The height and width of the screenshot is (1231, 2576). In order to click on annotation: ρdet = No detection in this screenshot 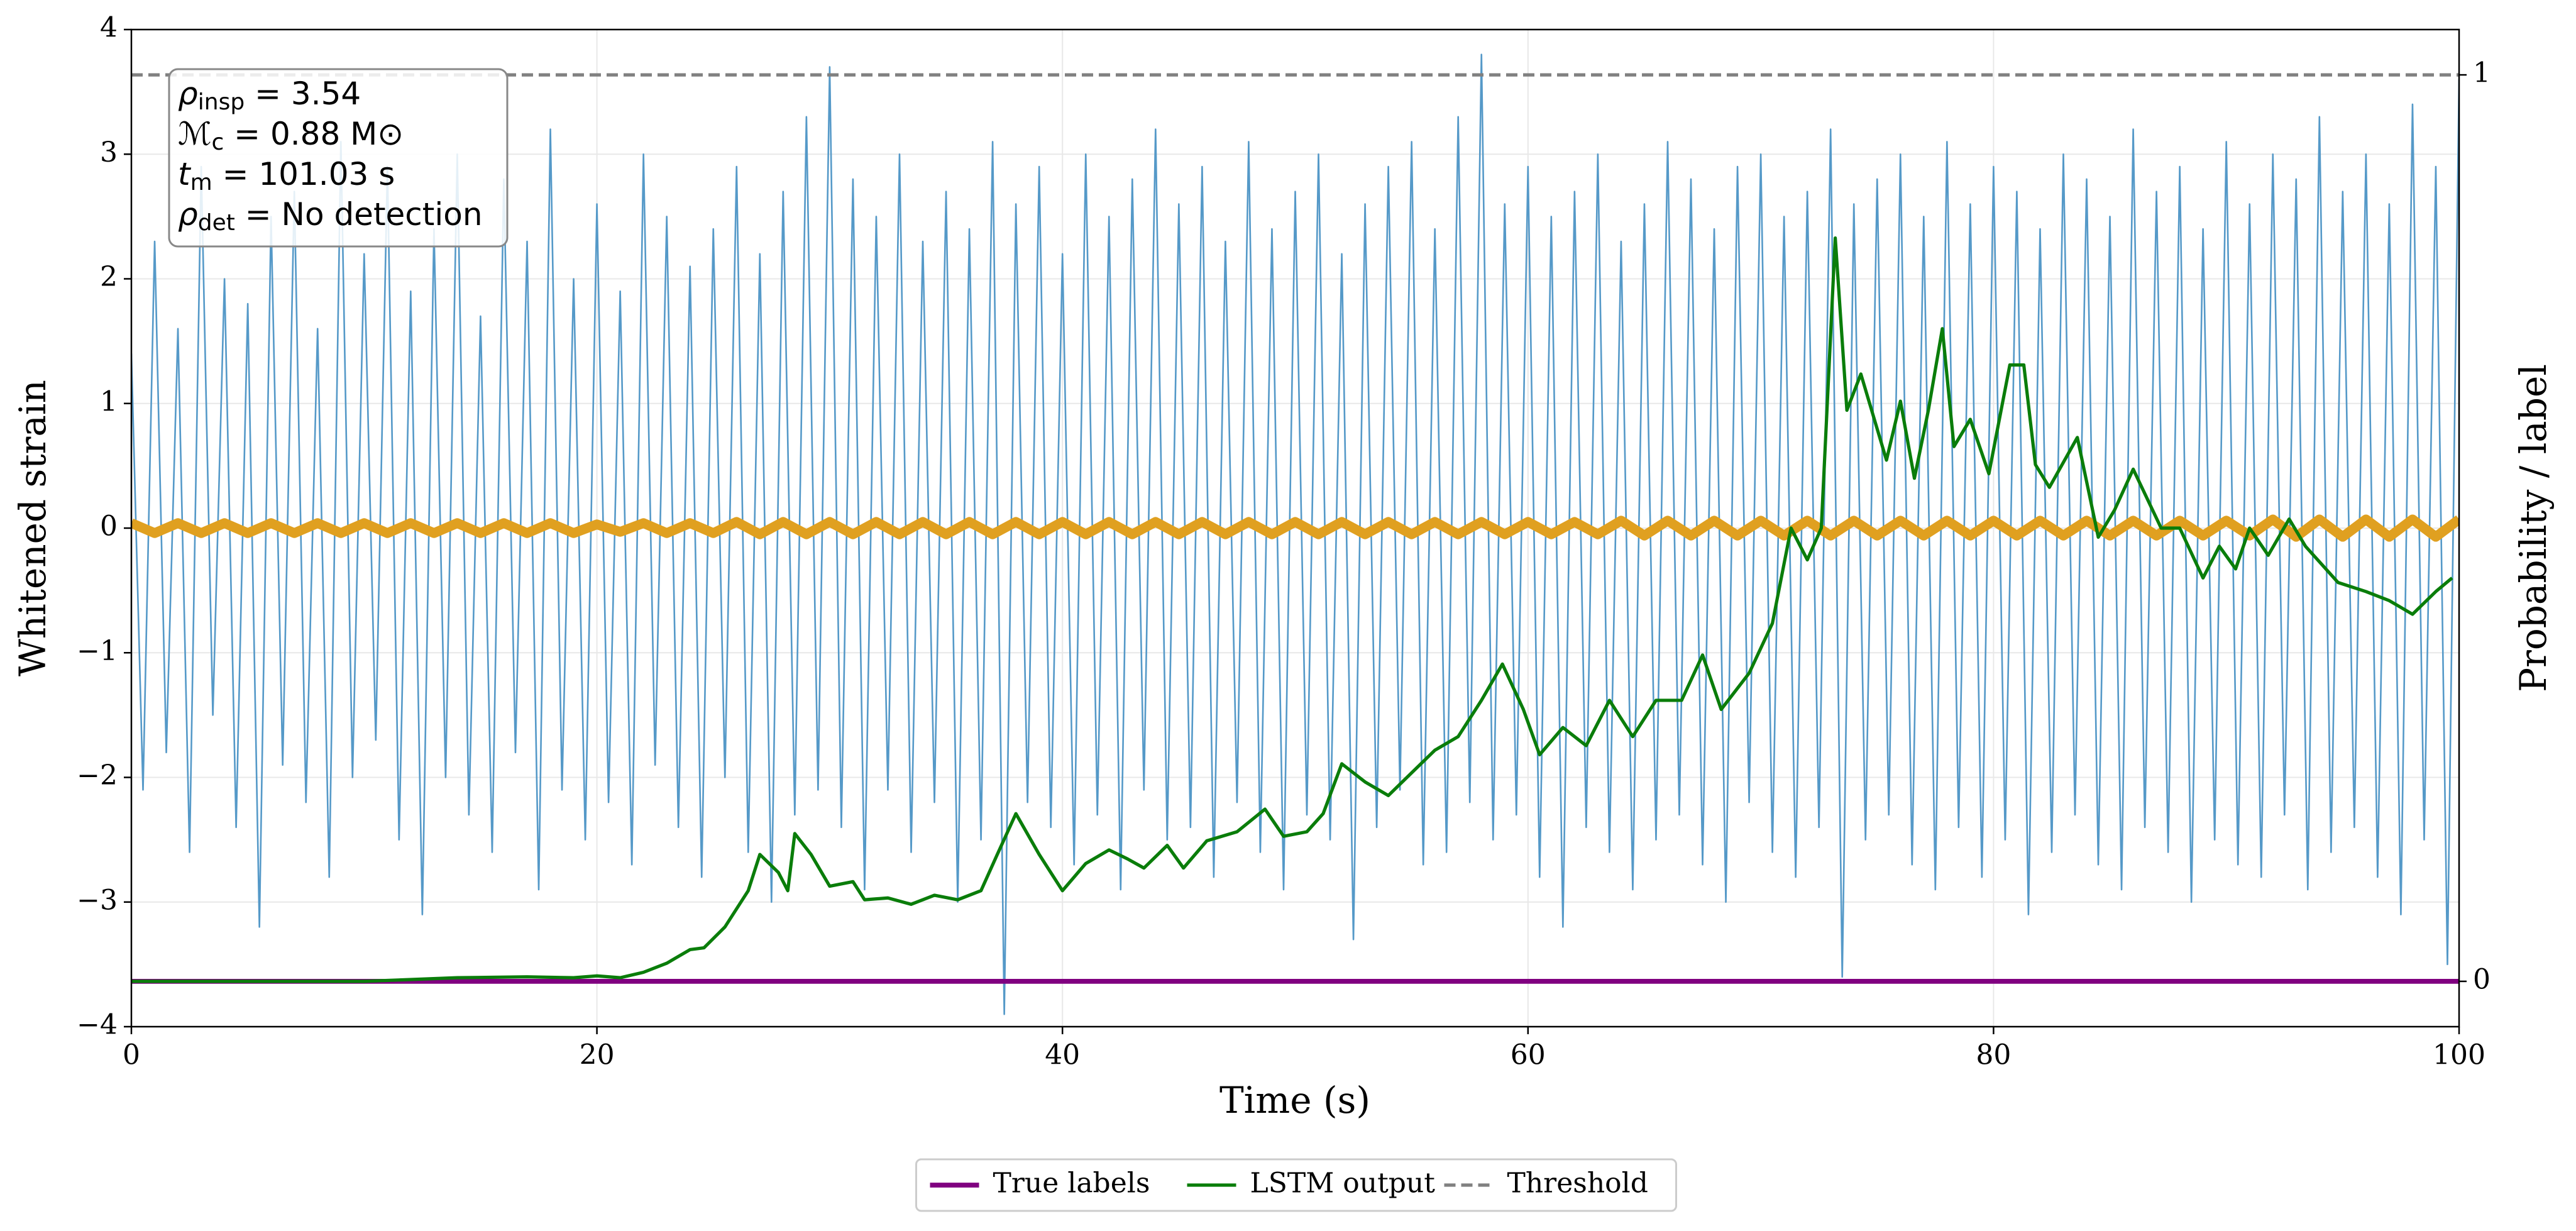, I will do `click(331, 216)`.